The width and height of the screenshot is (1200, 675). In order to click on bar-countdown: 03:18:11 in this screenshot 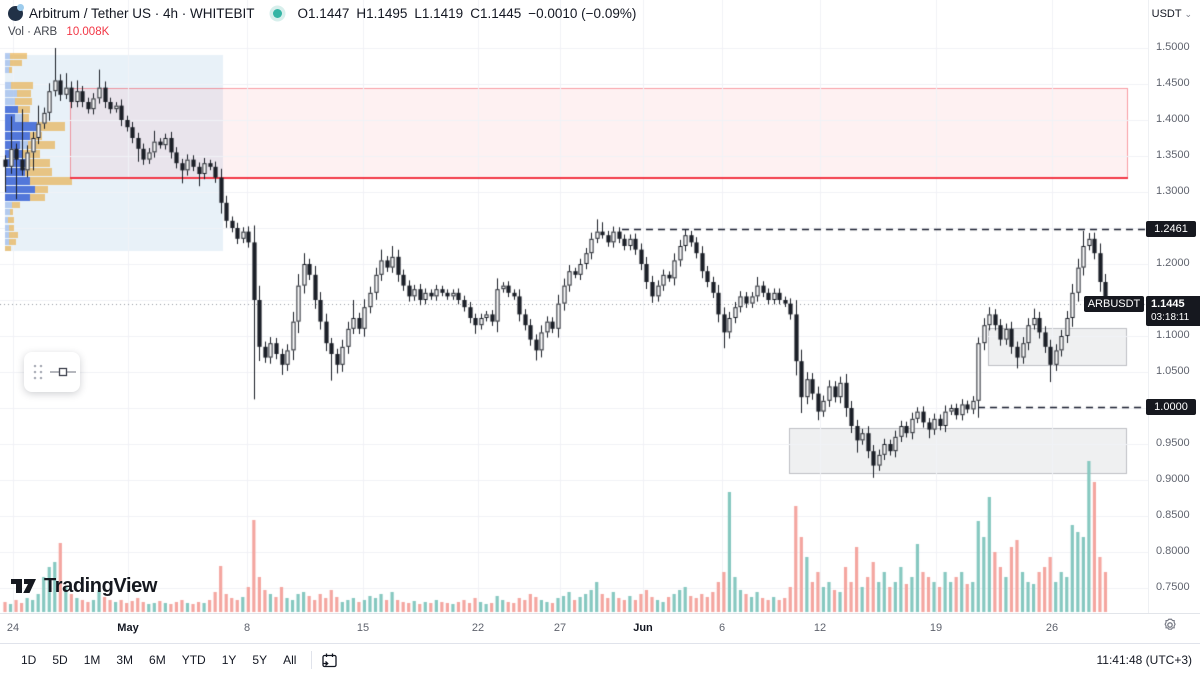, I will do `click(1170, 317)`.